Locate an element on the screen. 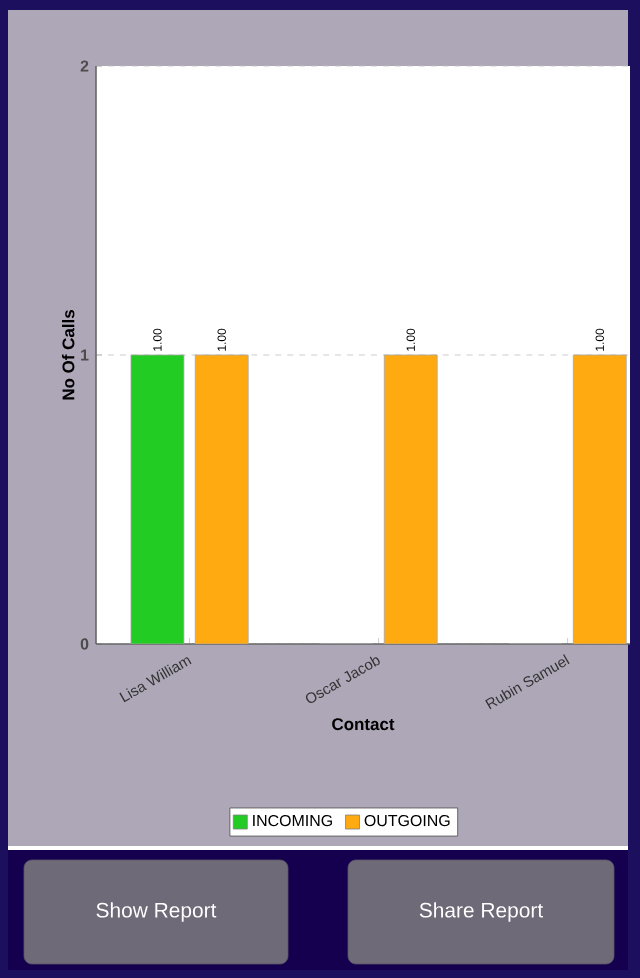  x-axis-title: Contact is located at coordinates (363, 724).